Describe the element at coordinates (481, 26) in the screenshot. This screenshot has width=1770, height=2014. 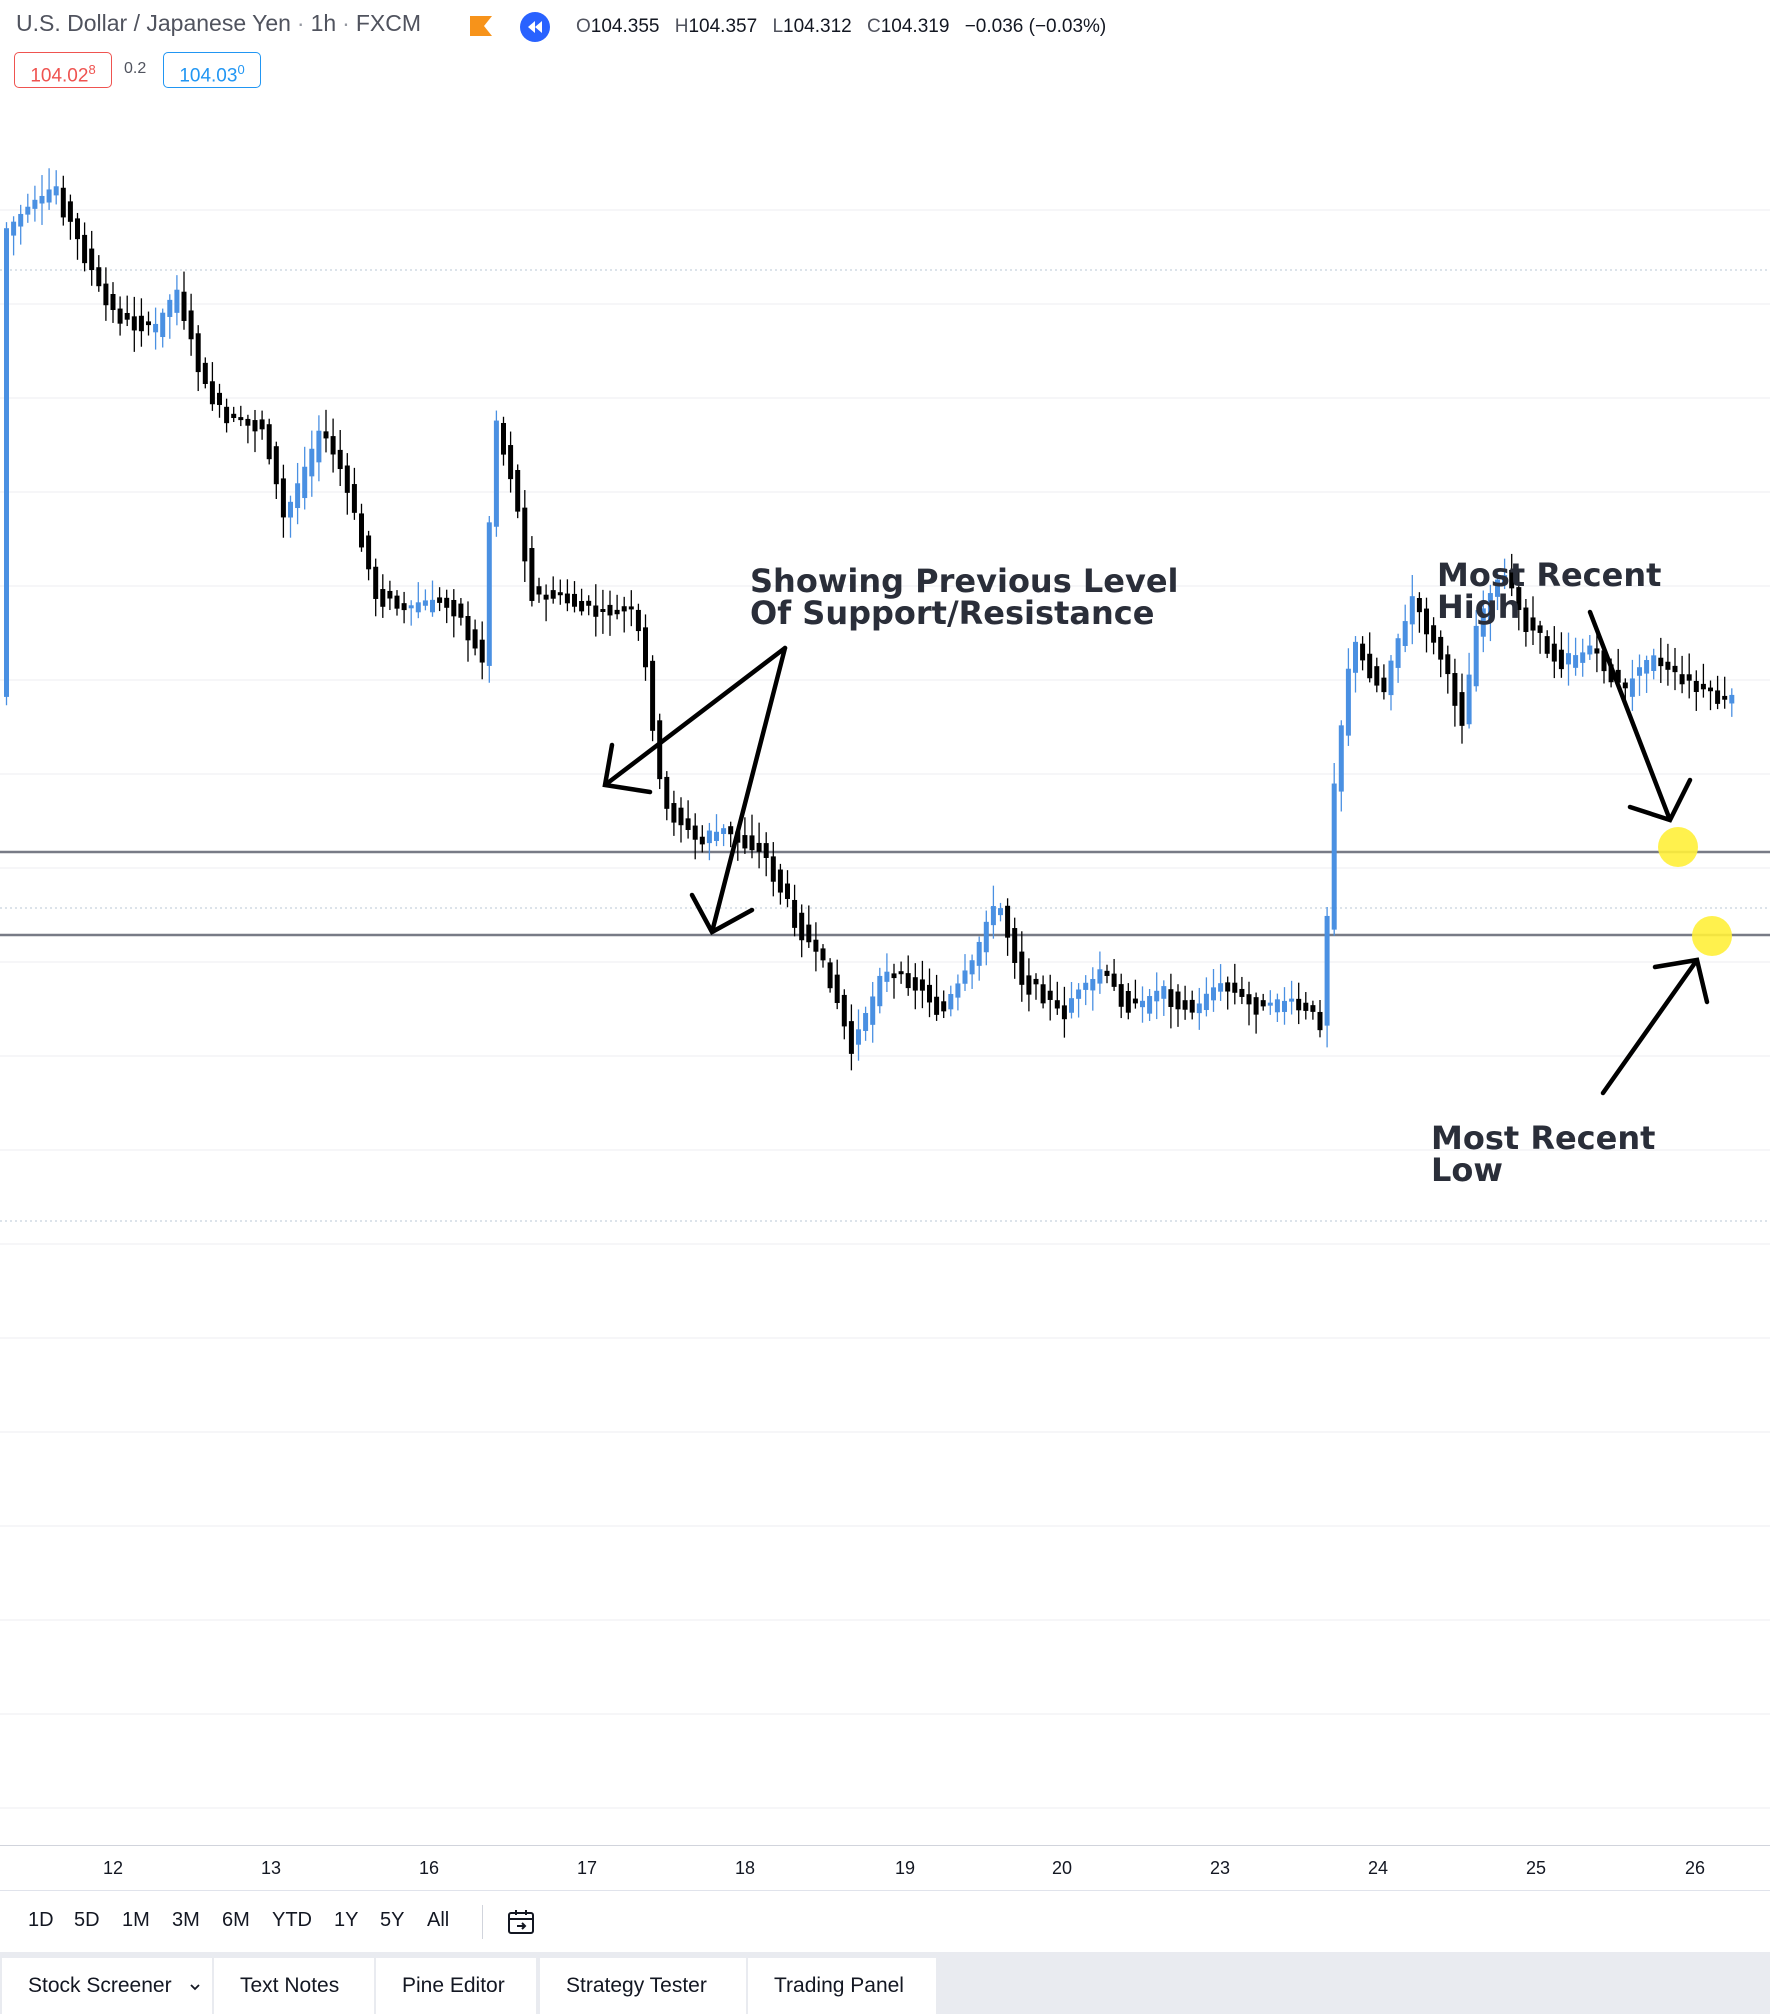
I see `flag-icon` at that location.